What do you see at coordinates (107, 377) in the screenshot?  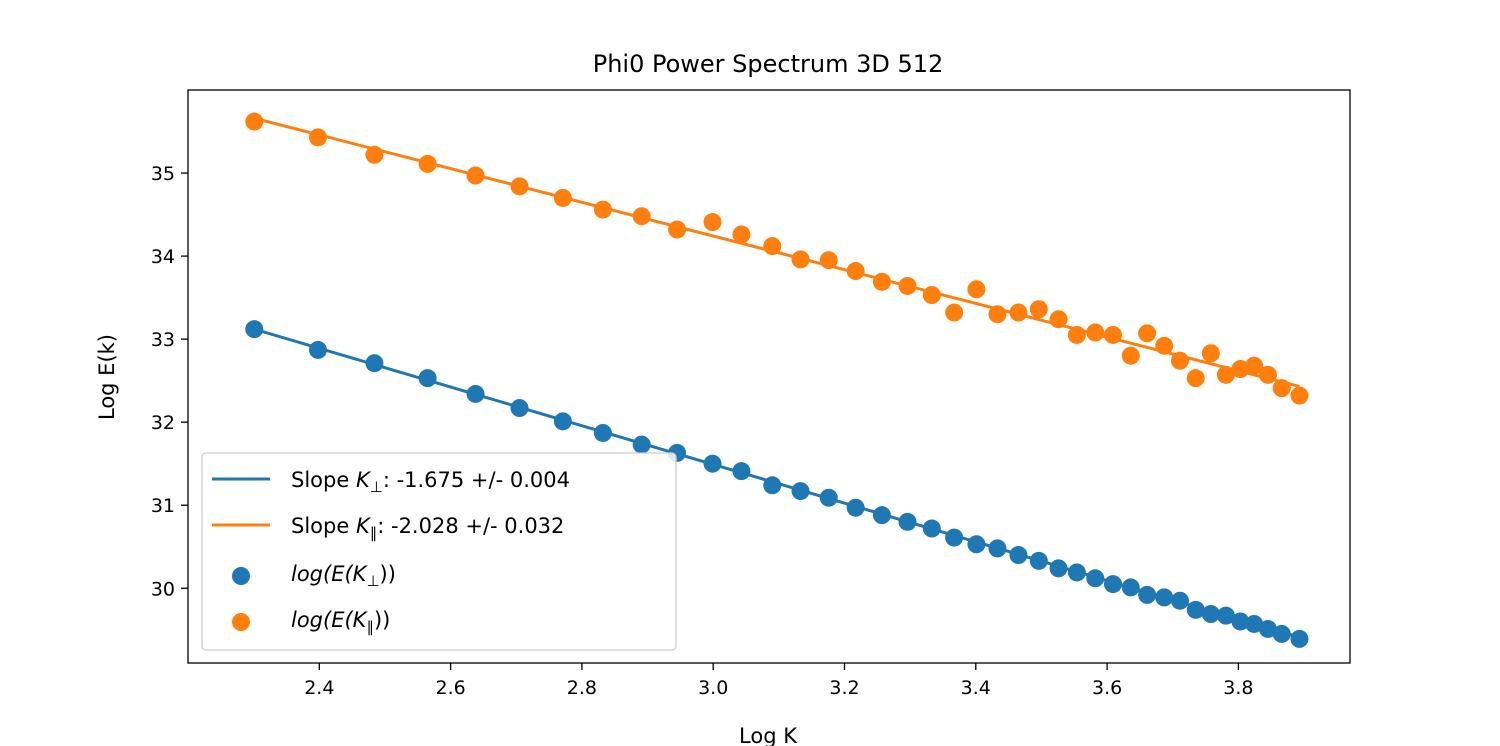 I see `y-axis-label: Log E(k)` at bounding box center [107, 377].